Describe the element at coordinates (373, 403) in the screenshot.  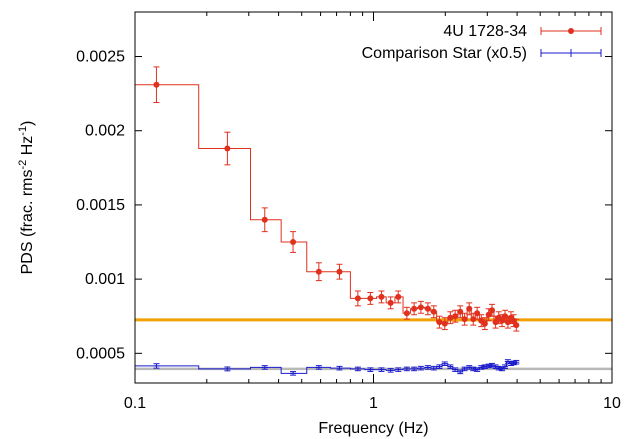
I see `x-tick-label: 1` at that location.